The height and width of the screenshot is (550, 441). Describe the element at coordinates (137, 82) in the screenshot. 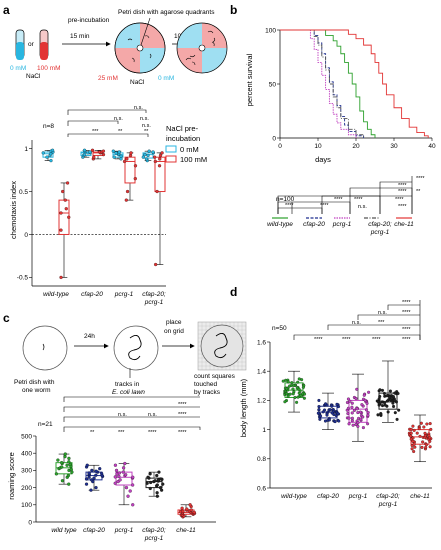

I see `nacl-label-dish: NaCl` at that location.